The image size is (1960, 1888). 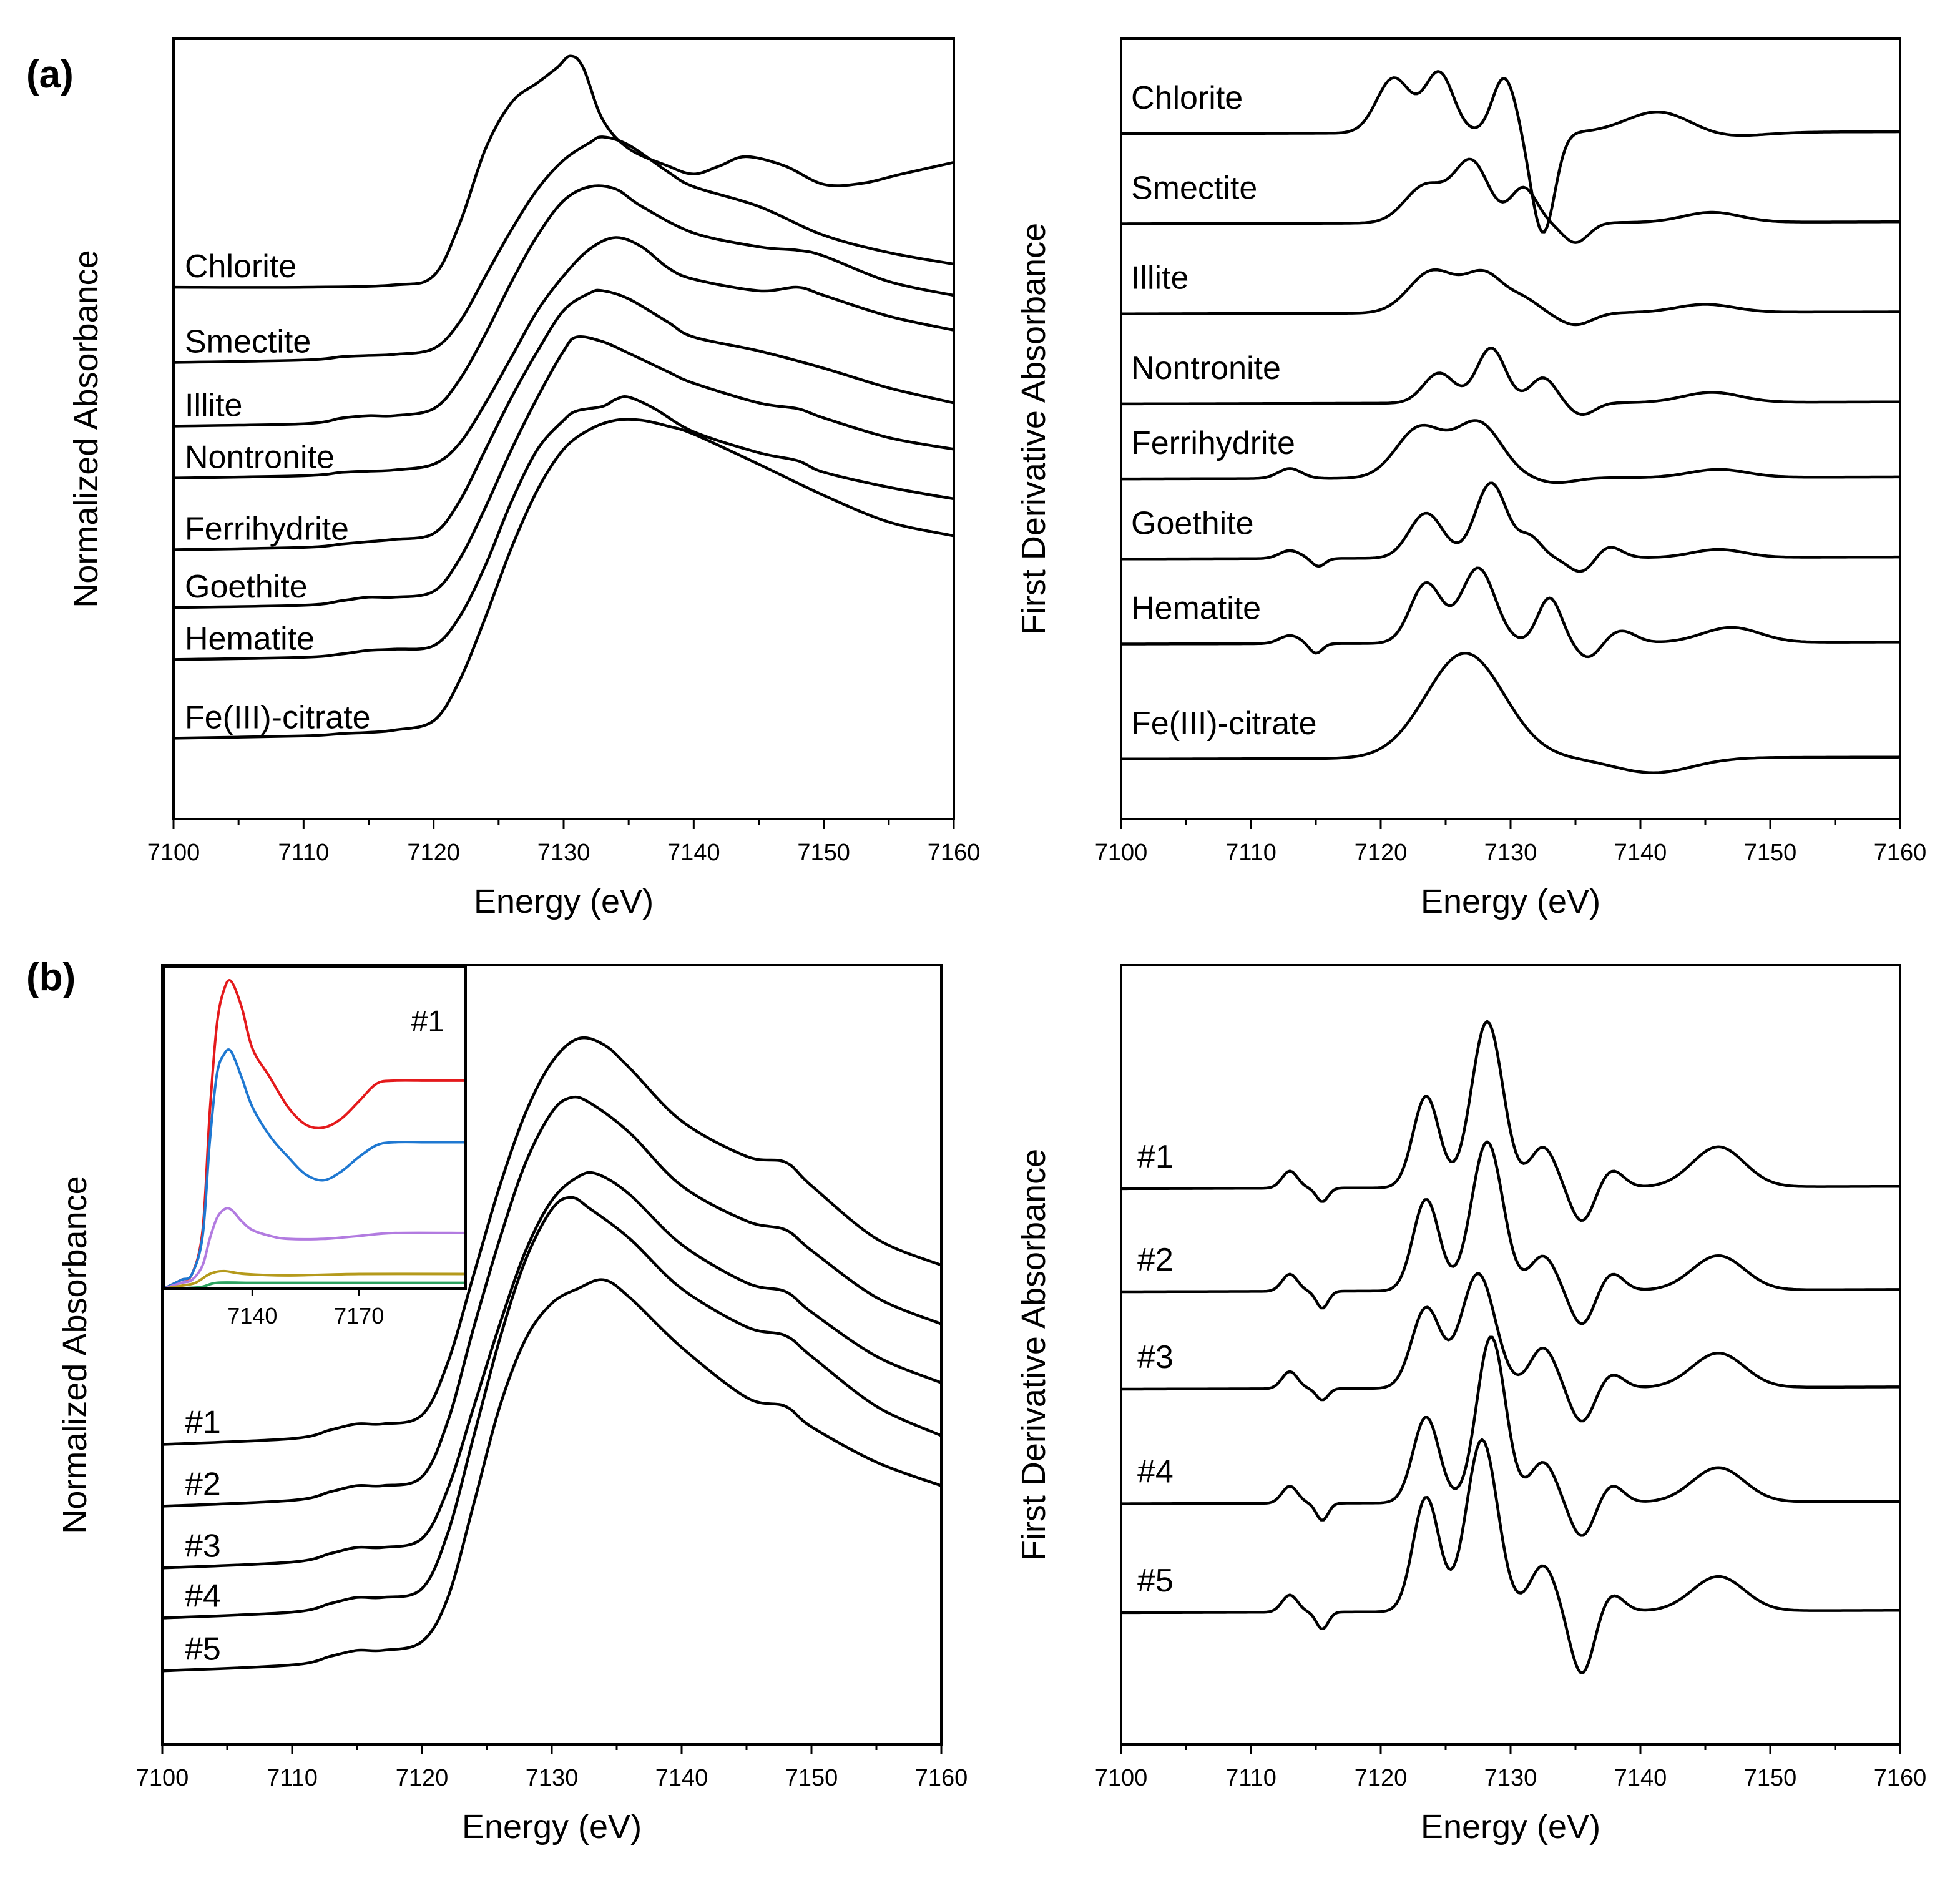 I want to click on inset-series-olive, so click(x=314, y=1278).